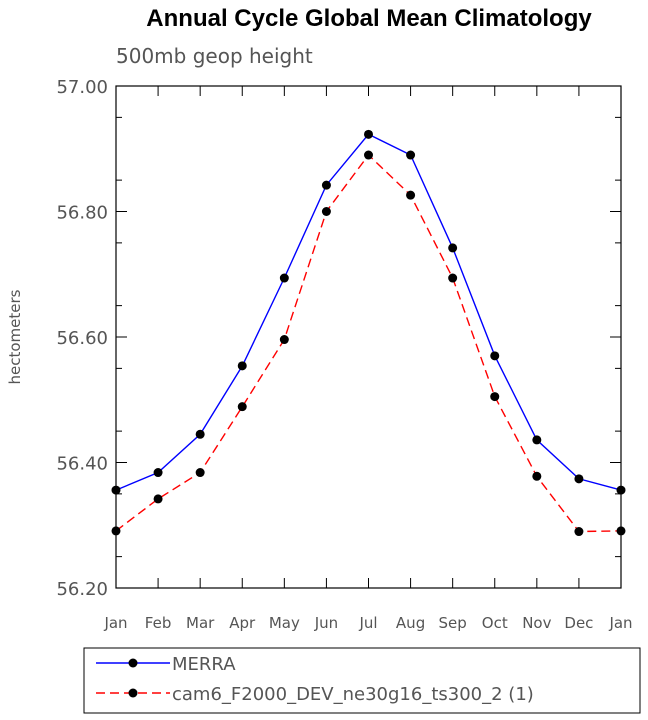 The width and height of the screenshot is (648, 720). I want to click on y-tick-labels: 56.20 56.40 56.60 56.80 57.00, so click(82, 338).